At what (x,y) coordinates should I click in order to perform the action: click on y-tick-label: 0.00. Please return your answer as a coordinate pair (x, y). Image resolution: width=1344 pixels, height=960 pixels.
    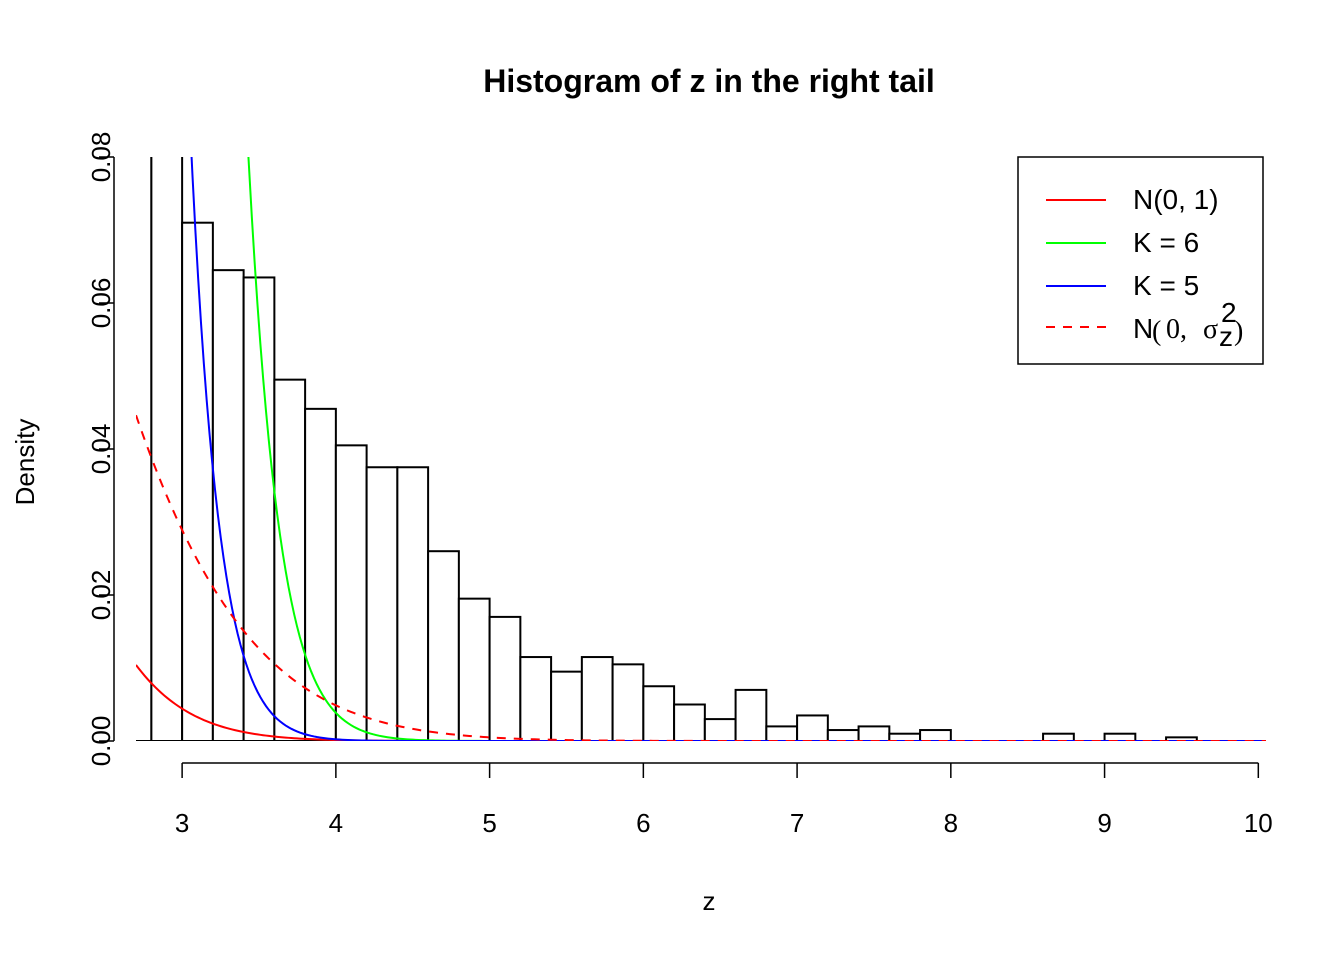
    Looking at the image, I should click on (101, 741).